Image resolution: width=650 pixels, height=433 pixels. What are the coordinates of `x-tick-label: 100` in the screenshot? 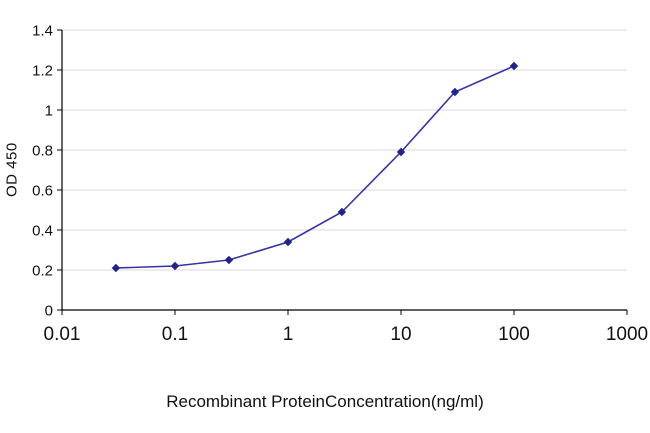 It's located at (514, 334).